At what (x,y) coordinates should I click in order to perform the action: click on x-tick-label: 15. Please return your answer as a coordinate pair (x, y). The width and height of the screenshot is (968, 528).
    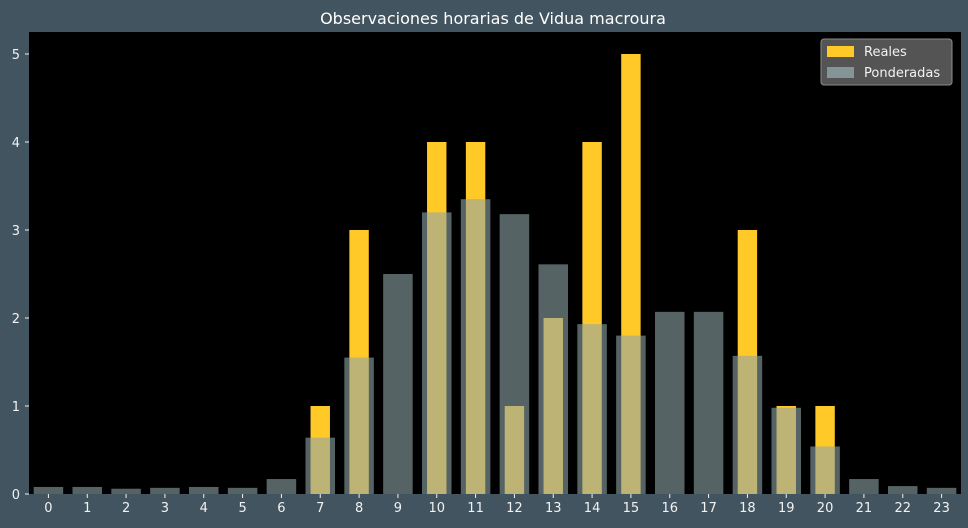
    Looking at the image, I should click on (631, 508).